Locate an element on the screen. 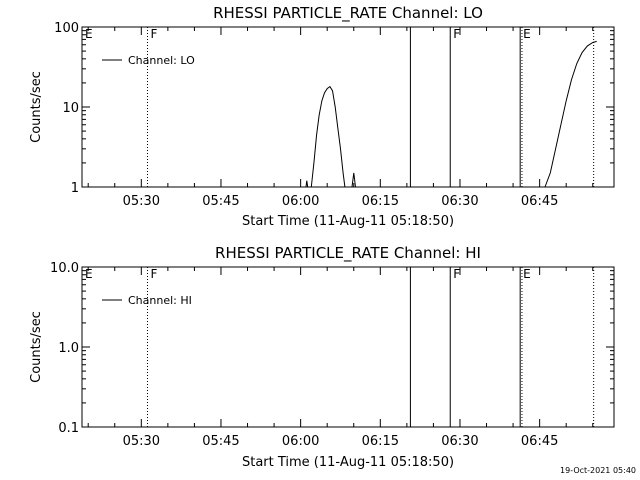 This screenshot has width=640, height=480. y-tick-label: 0.1 is located at coordinates (68, 428).